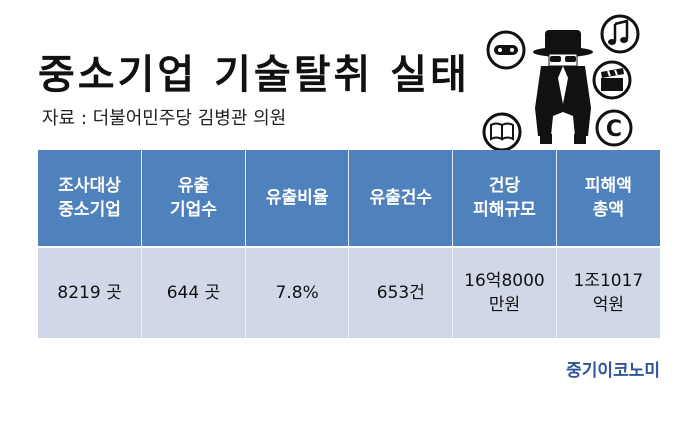 Image resolution: width=700 pixels, height=421 pixels. Describe the element at coordinates (504, 198) in the screenshot. I see `header-damage-per-case: 건당 피해규모` at that location.